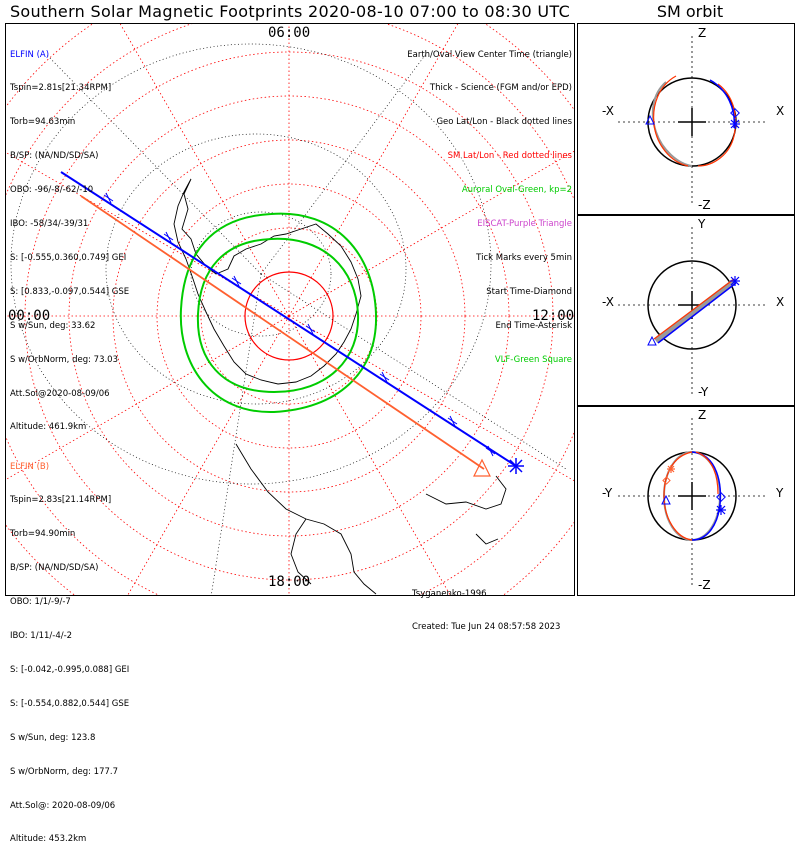  What do you see at coordinates (524, 224) in the screenshot?
I see `legend-item: EISCAT-Purple Triangle` at bounding box center [524, 224].